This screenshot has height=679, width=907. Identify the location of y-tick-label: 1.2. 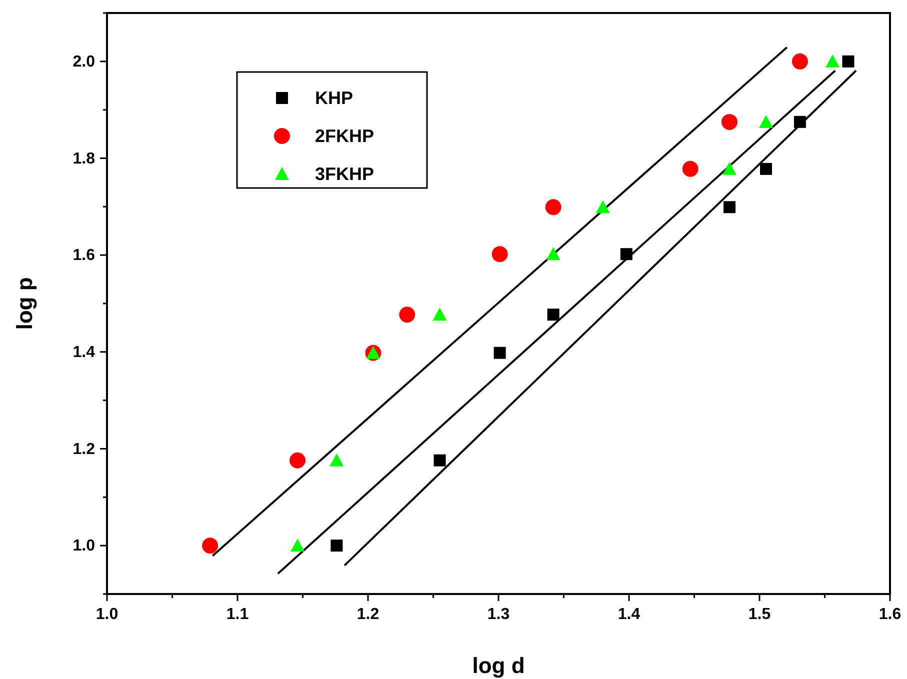
(84, 449).